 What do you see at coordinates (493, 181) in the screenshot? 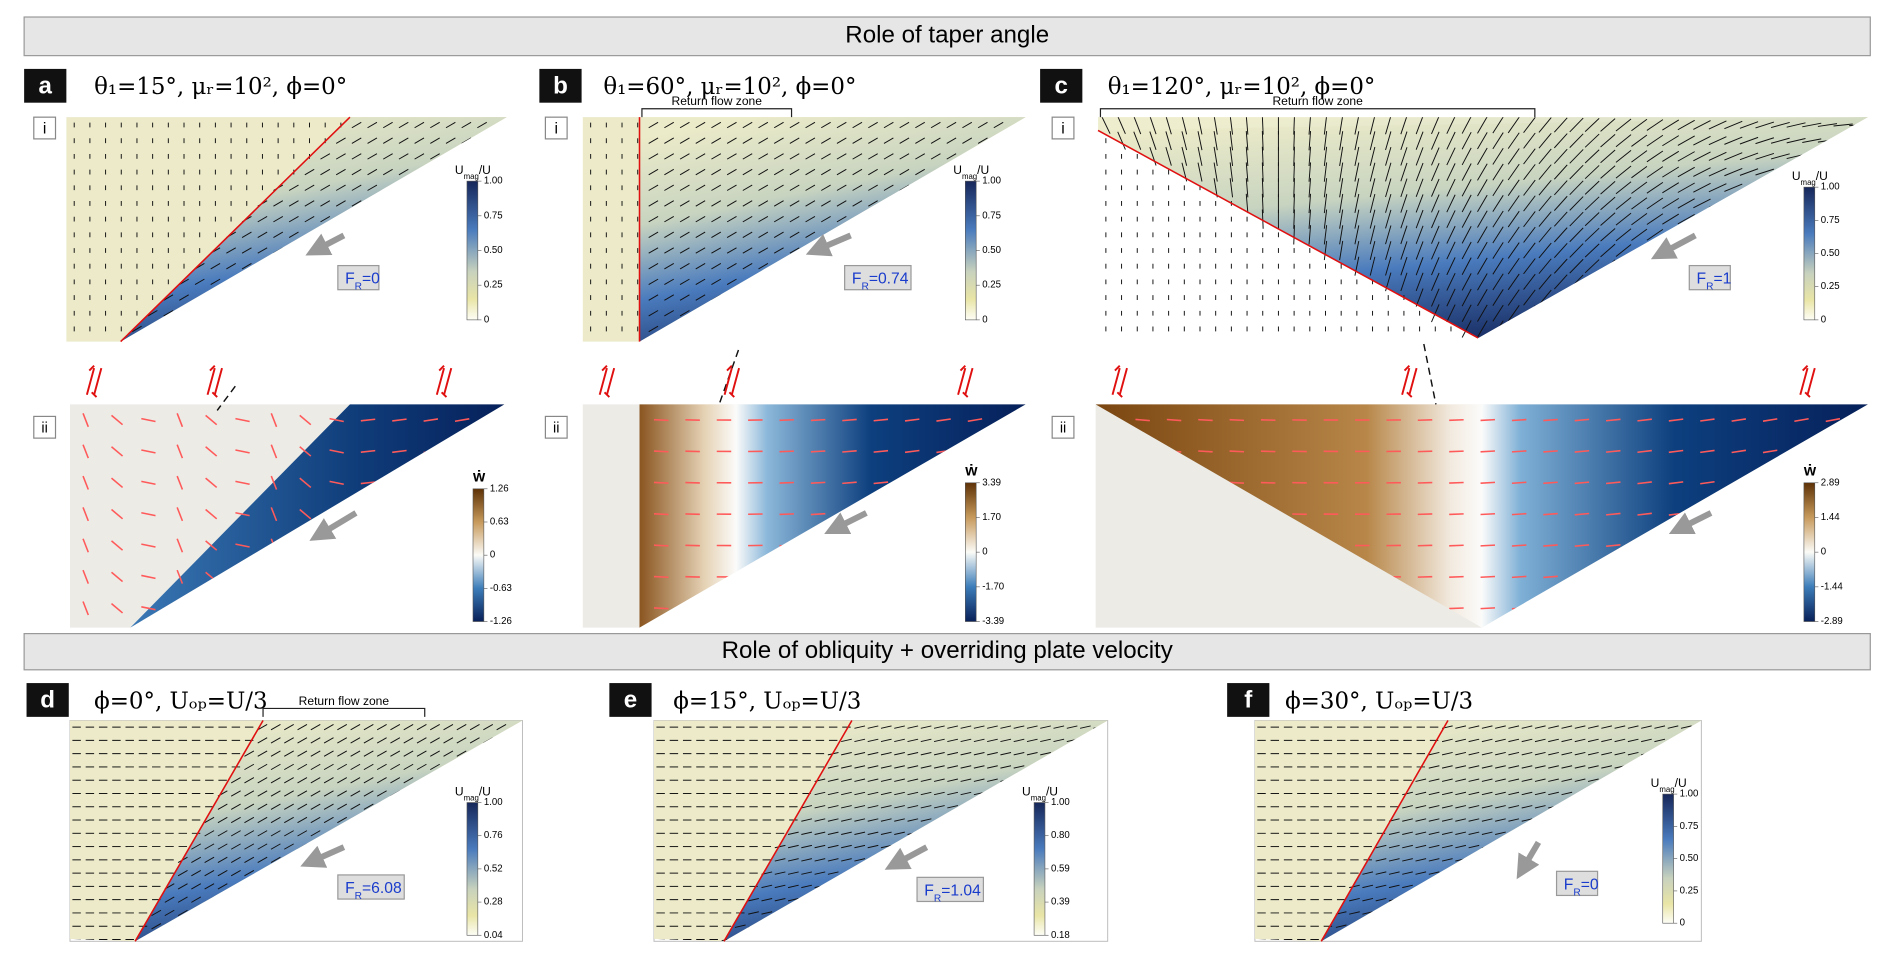
I see `colorbar-tick-label: 1.00` at bounding box center [493, 181].